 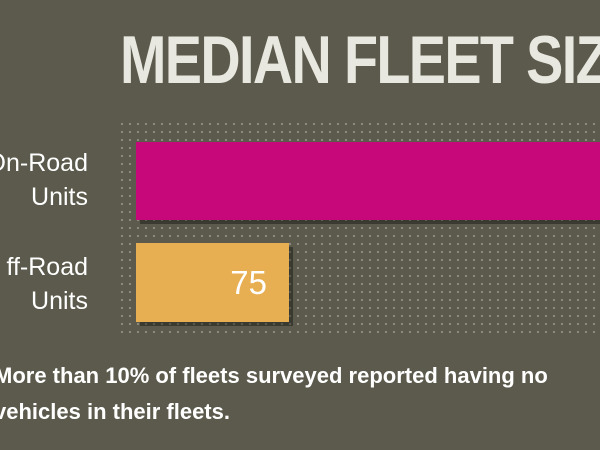 What do you see at coordinates (115, 411) in the screenshot?
I see `footnote-line: vehicles in their fleets.` at bounding box center [115, 411].